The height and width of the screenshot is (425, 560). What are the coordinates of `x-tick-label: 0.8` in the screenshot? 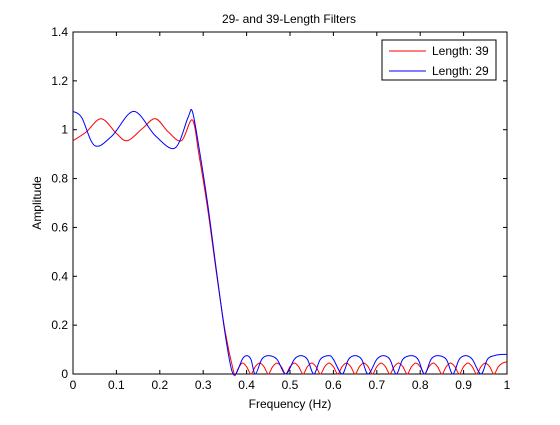 It's located at (420, 385).